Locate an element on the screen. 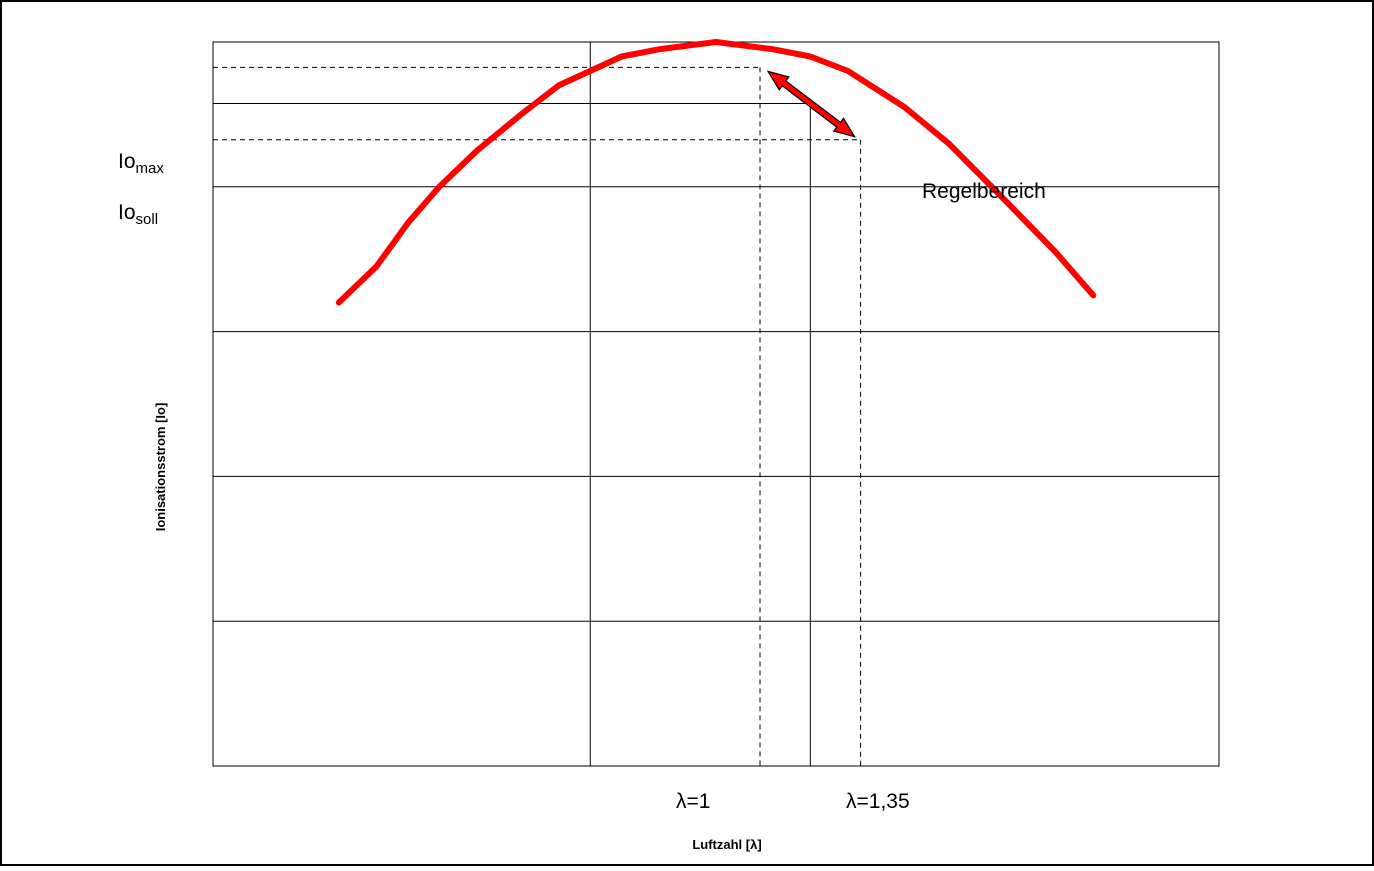 This screenshot has width=1374, height=871. io-max-label-main: Io is located at coordinates (127, 161).